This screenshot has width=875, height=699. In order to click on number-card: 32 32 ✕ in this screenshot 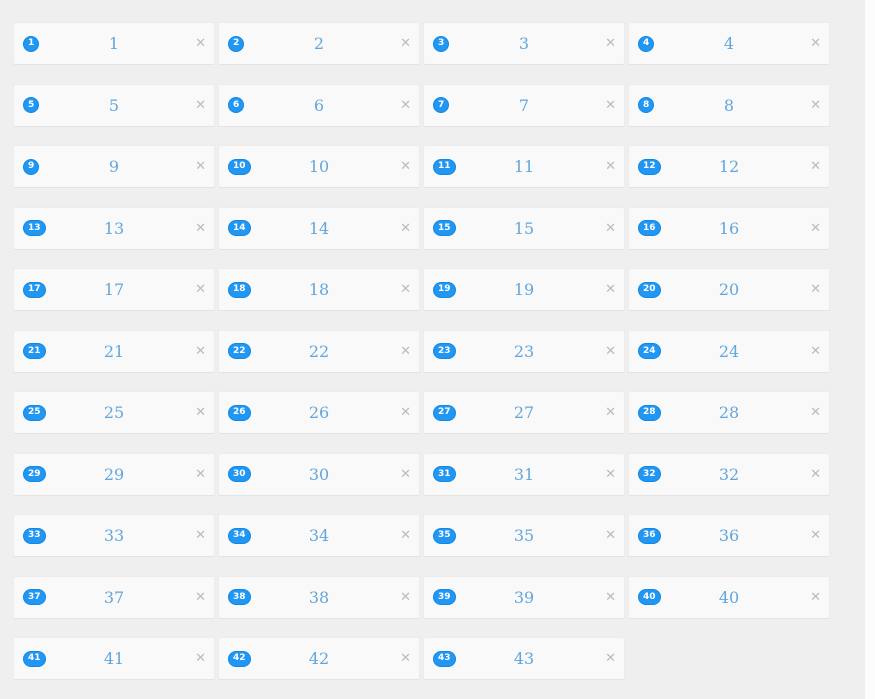, I will do `click(729, 474)`.